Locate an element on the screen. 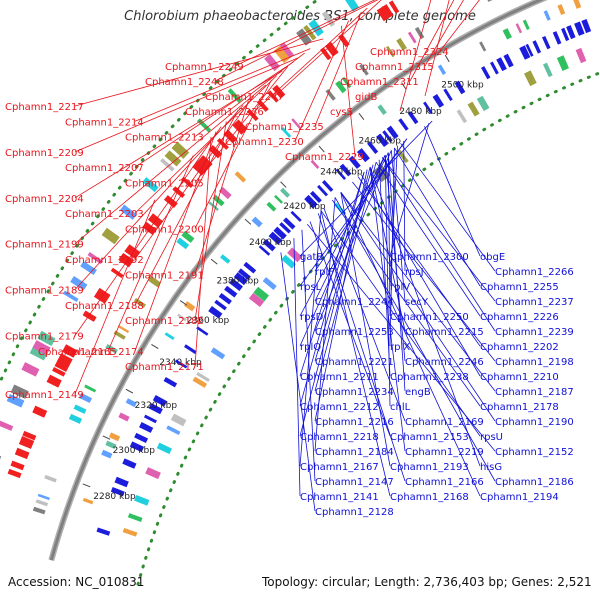 This screenshot has height=600, width=600. reverse-gene-label: rpsL is located at coordinates (311, 287).